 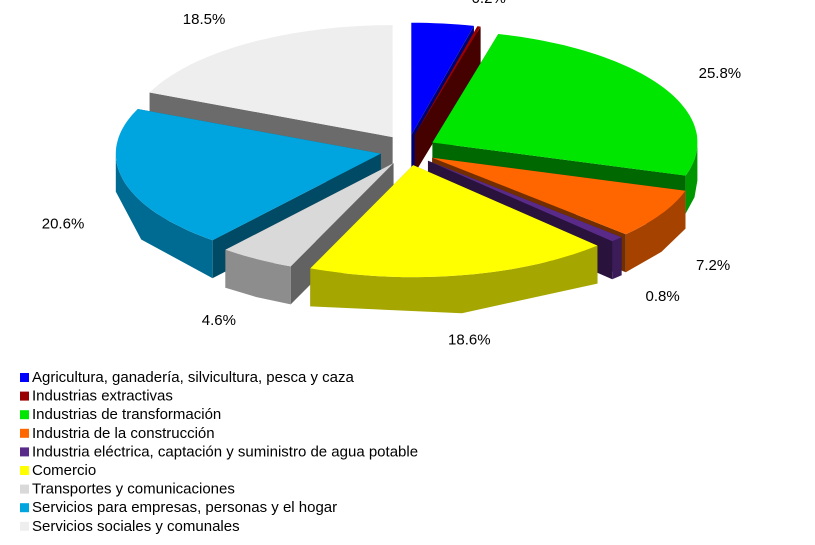 I want to click on slice-face, so click(x=447, y=100).